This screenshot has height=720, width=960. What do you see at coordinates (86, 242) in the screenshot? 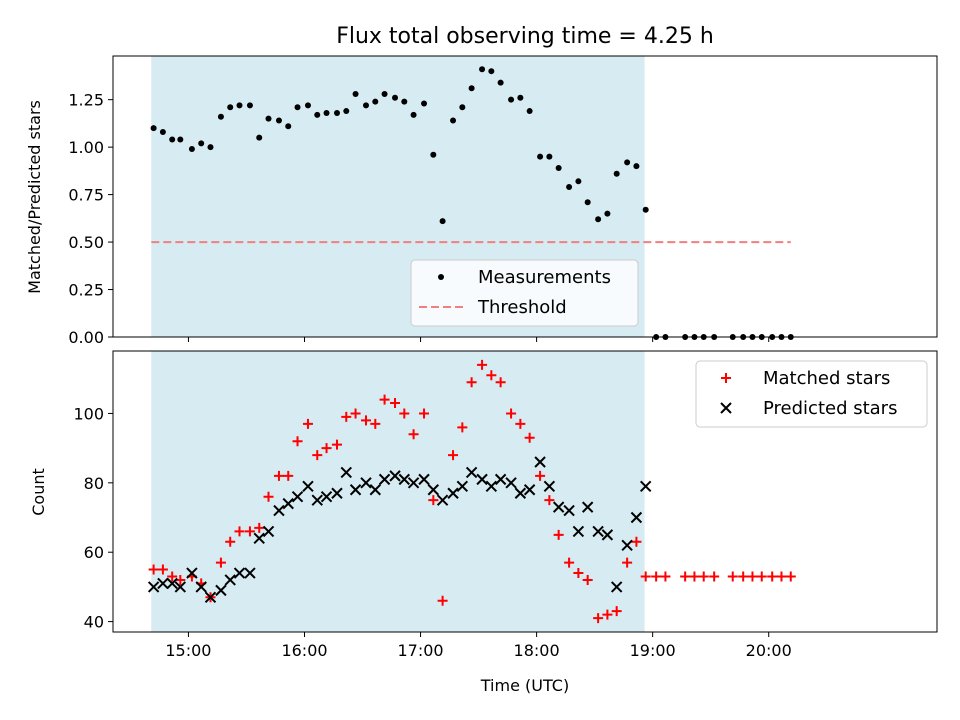
I see `top-y-tick-label: 0.50` at bounding box center [86, 242].